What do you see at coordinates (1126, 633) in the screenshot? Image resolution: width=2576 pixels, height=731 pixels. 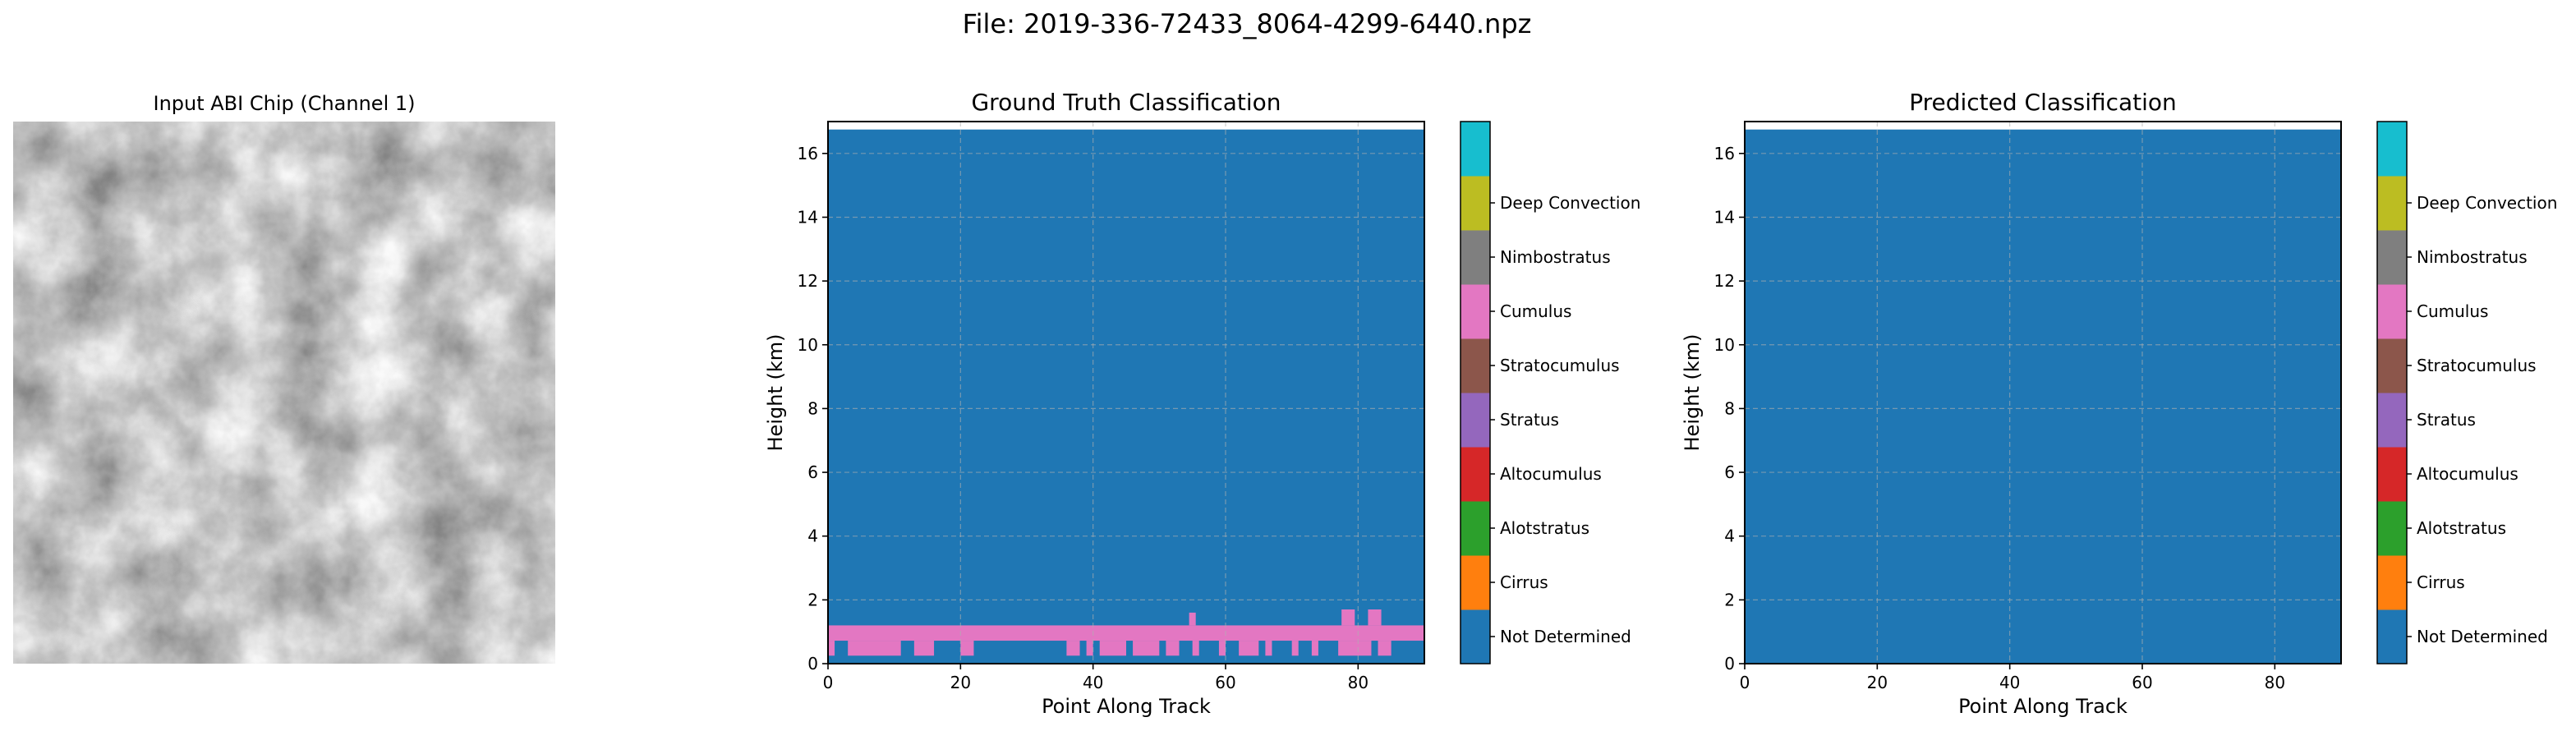 I see `stratocumulus-layer` at bounding box center [1126, 633].